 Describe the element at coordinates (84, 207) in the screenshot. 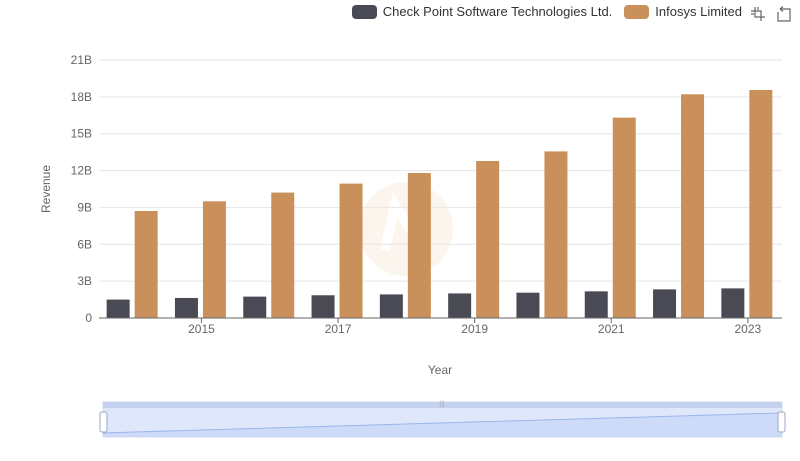

I see `y-tick-label: 9B` at that location.